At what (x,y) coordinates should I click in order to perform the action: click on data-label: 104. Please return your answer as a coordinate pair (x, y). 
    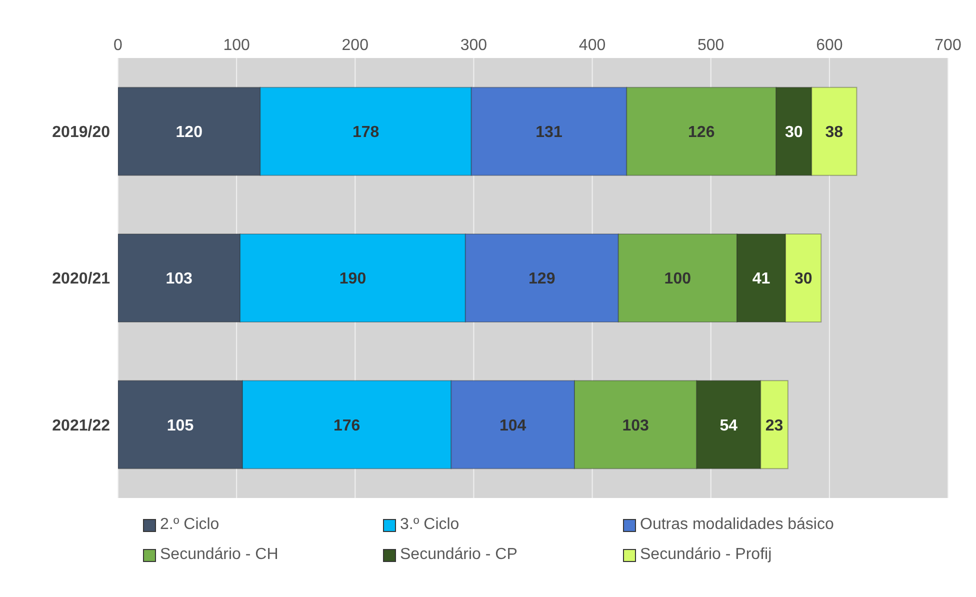
    Looking at the image, I should click on (512, 425).